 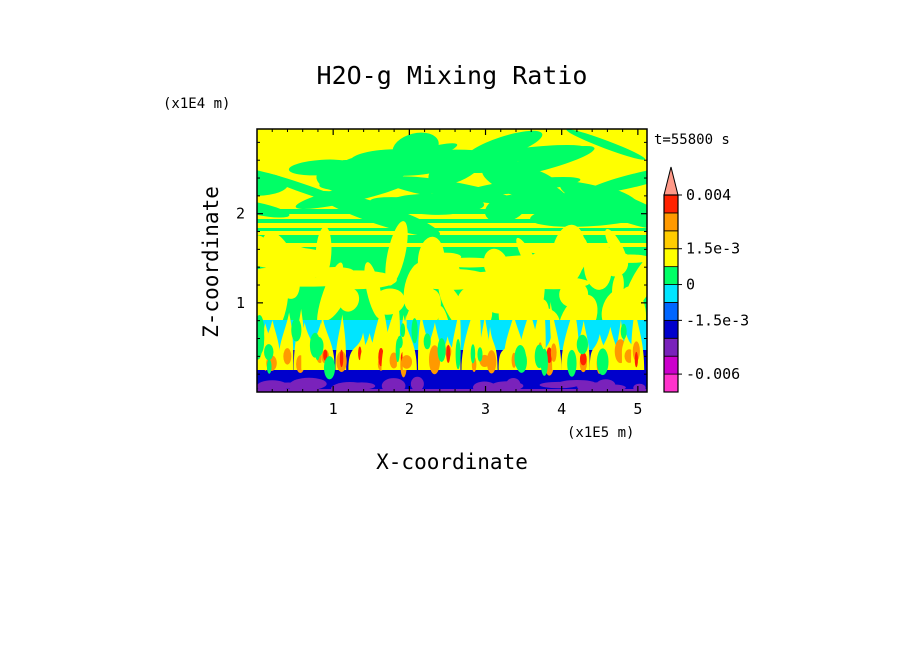 What do you see at coordinates (452, 75) in the screenshot?
I see `chart-title: H2O-g Mixing Ratio` at bounding box center [452, 75].